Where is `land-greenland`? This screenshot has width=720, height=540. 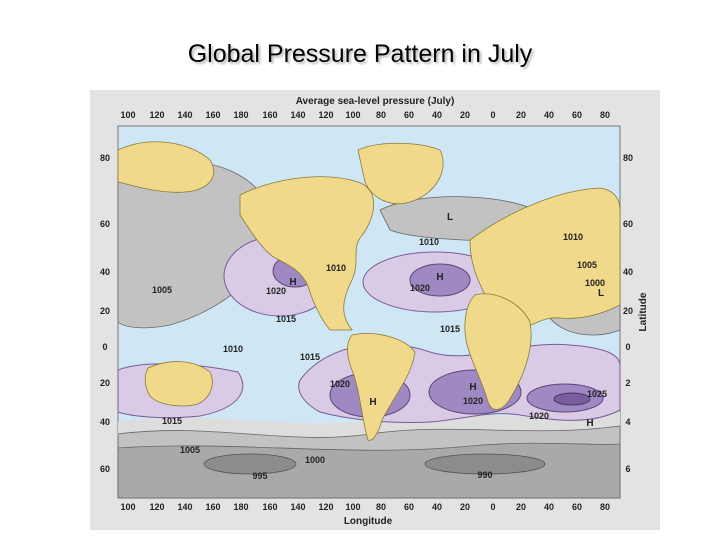
land-greenland is located at coordinates (400, 173).